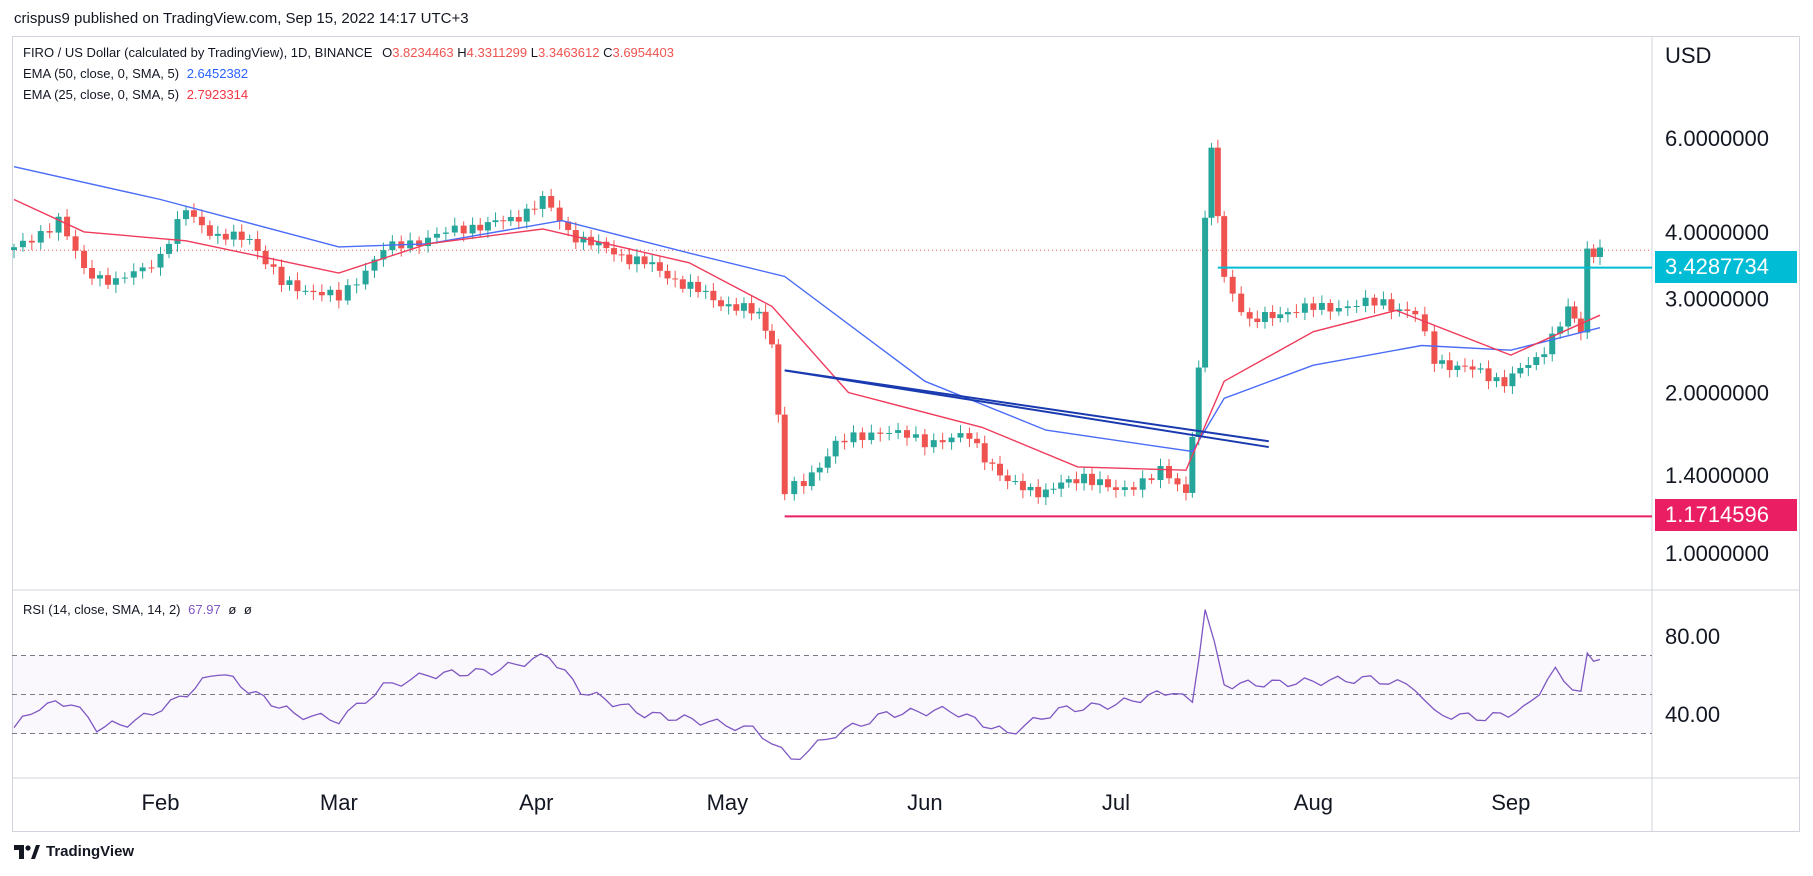 Image resolution: width=1813 pixels, height=876 pixels. What do you see at coordinates (1510, 802) in the screenshot?
I see `time-tick-label: Sep` at bounding box center [1510, 802].